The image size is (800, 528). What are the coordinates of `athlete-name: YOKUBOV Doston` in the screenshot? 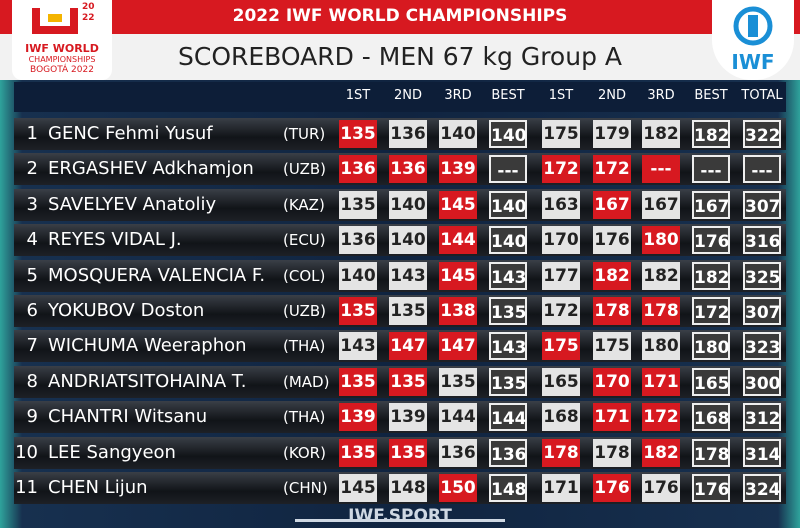 It's located at (126, 310).